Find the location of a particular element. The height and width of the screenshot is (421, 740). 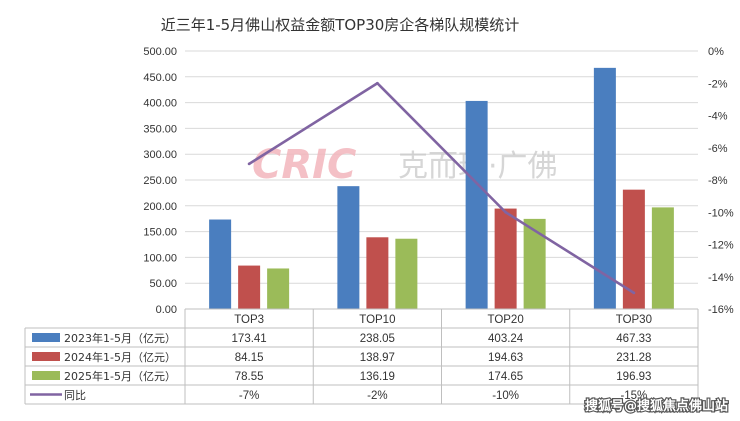

data-label: 78.55 is located at coordinates (249, 377).